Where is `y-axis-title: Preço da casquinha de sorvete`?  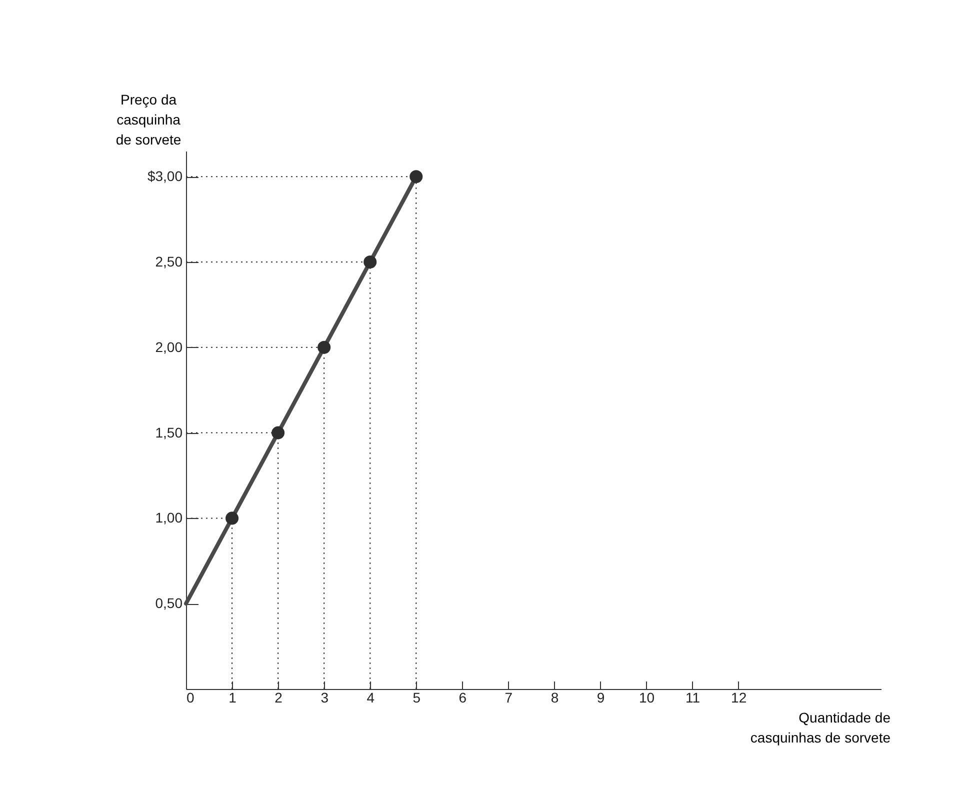
y-axis-title: Preço da casquinha de sorvete is located at coordinates (149, 120).